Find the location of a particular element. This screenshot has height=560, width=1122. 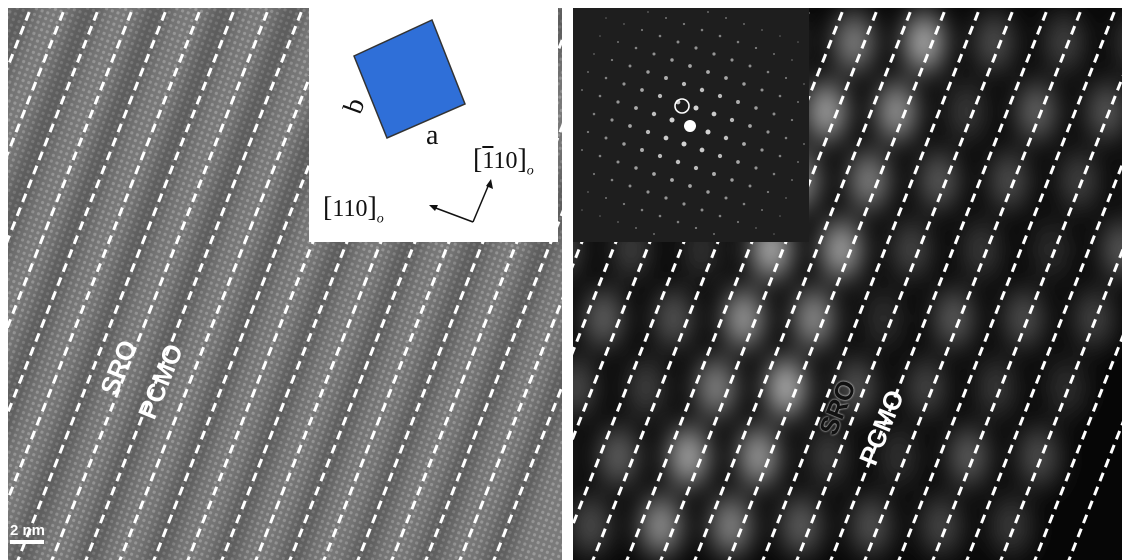

scale-bar-label: 2 nm is located at coordinates (28, 530).